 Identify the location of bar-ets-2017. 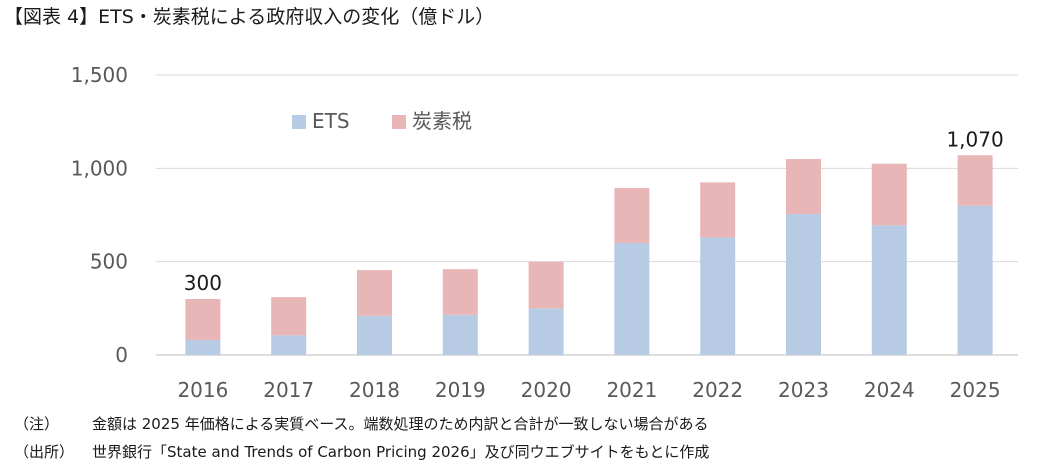
(289, 345).